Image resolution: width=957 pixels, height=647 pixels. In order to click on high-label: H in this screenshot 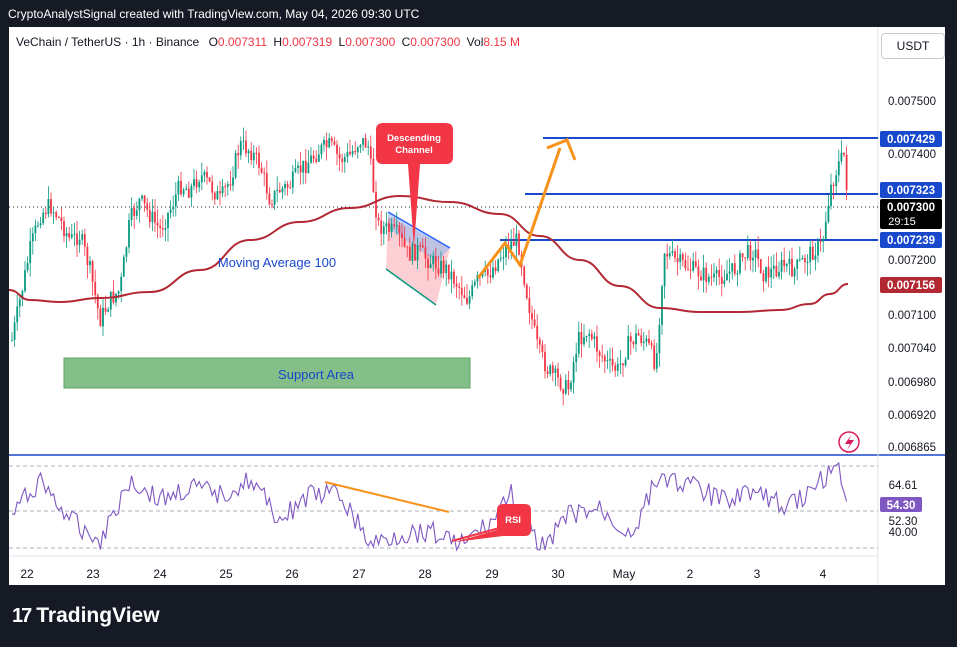, I will do `click(278, 42)`.